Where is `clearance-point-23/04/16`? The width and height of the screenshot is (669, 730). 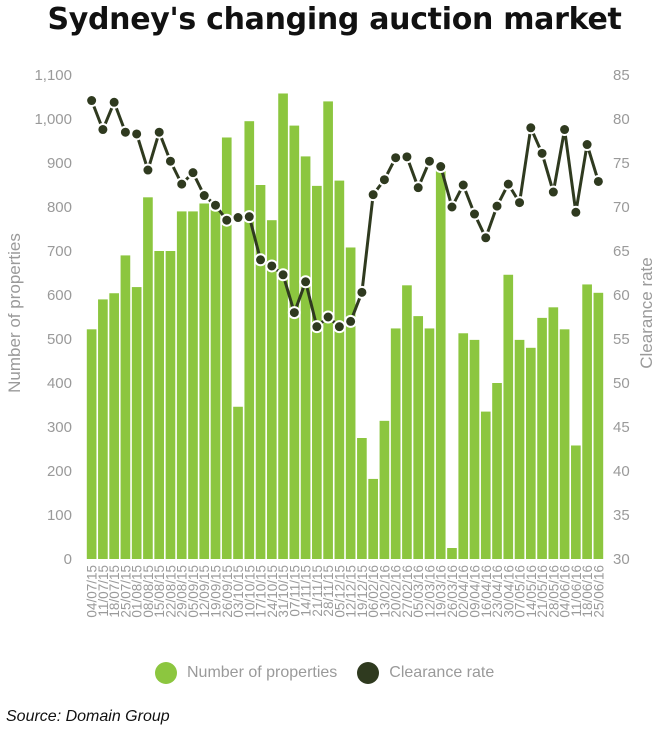 clearance-point-23/04/16 is located at coordinates (497, 206).